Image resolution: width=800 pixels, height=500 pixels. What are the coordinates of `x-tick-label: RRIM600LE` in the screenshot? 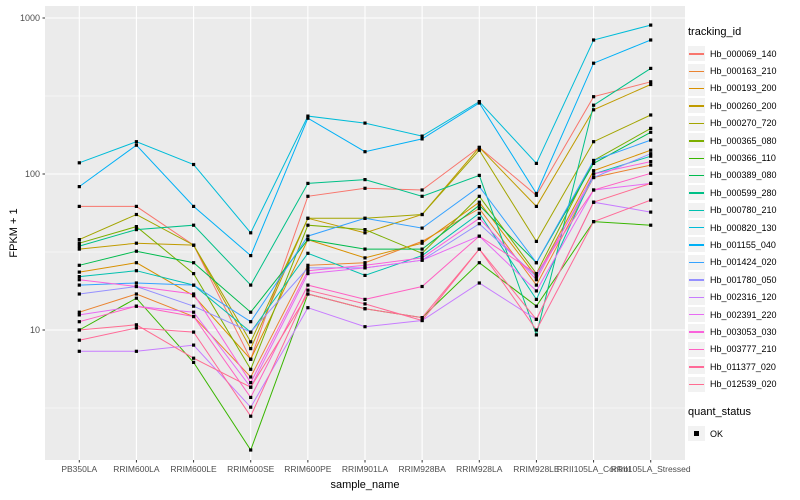 It's located at (193, 469).